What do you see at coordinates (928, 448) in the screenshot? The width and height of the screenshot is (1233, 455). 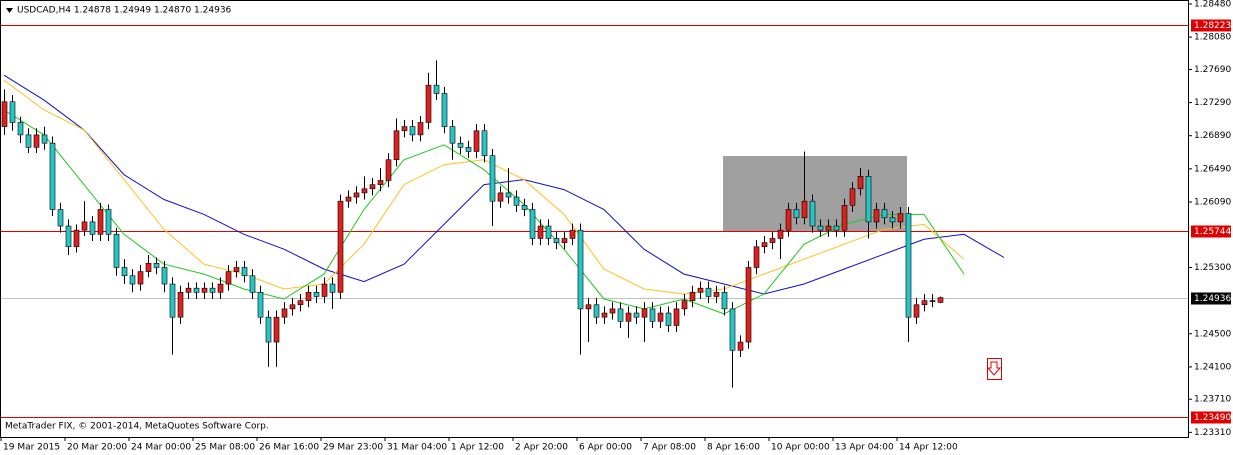 I see `x-tick-label: 14 Apr 12:00` at bounding box center [928, 448].